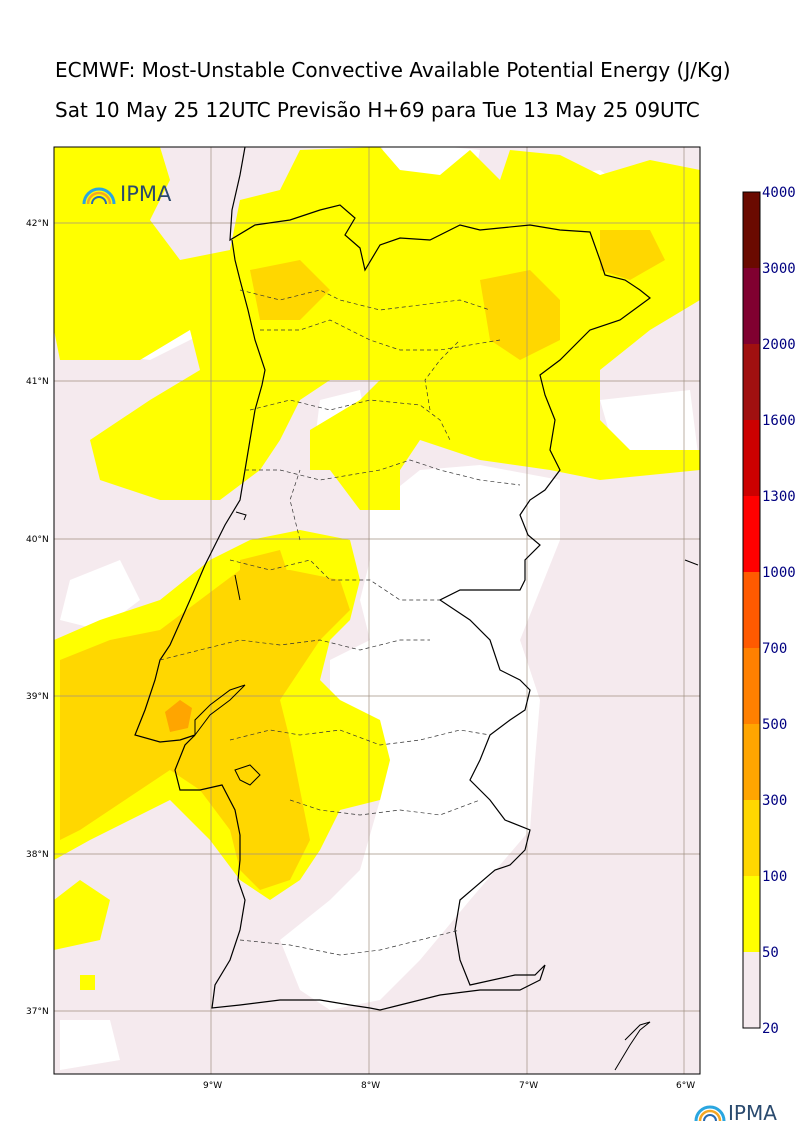 Image resolution: width=800 pixels, height=1131 pixels. What do you see at coordinates (770, 953) in the screenshot?
I see `colorbar-label: 50` at bounding box center [770, 953].